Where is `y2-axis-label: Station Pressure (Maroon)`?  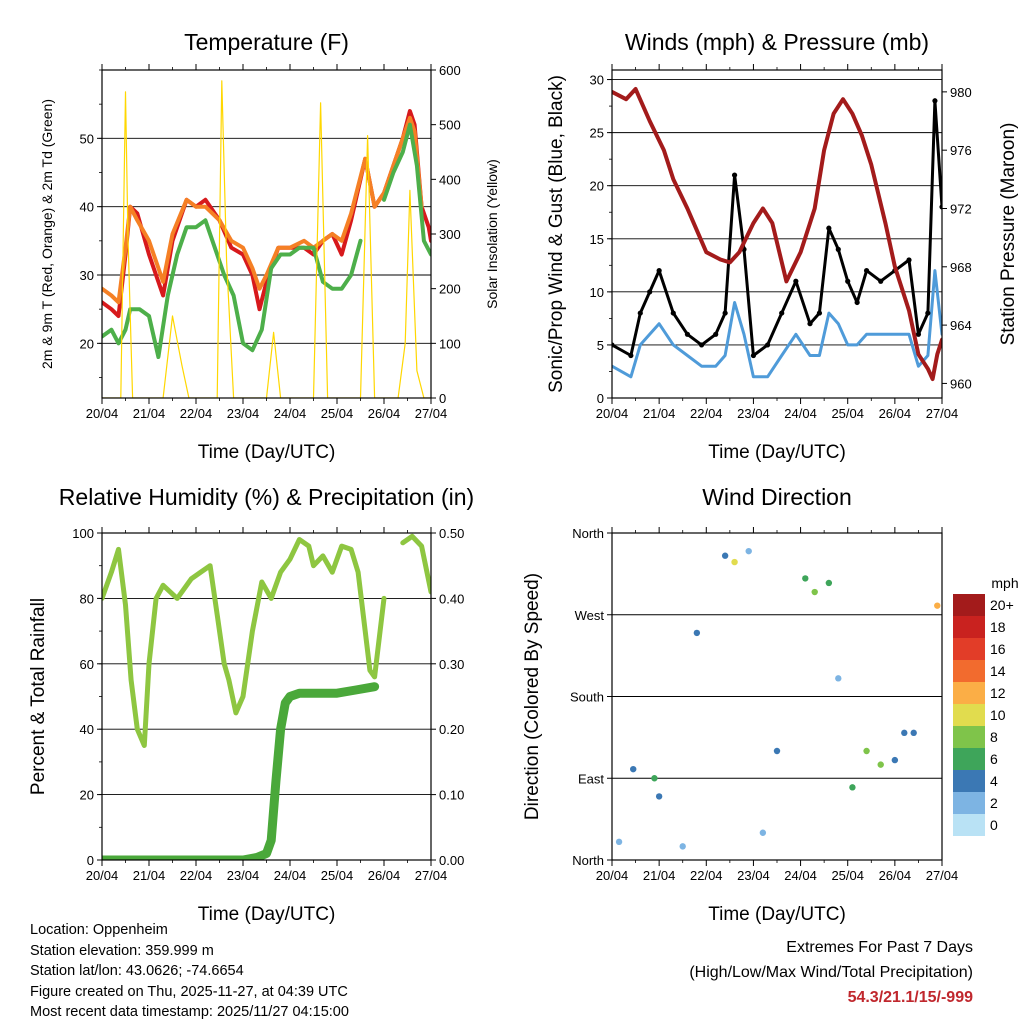
y2-axis-label: Station Pressure (Maroon) is located at coordinates (1008, 234).